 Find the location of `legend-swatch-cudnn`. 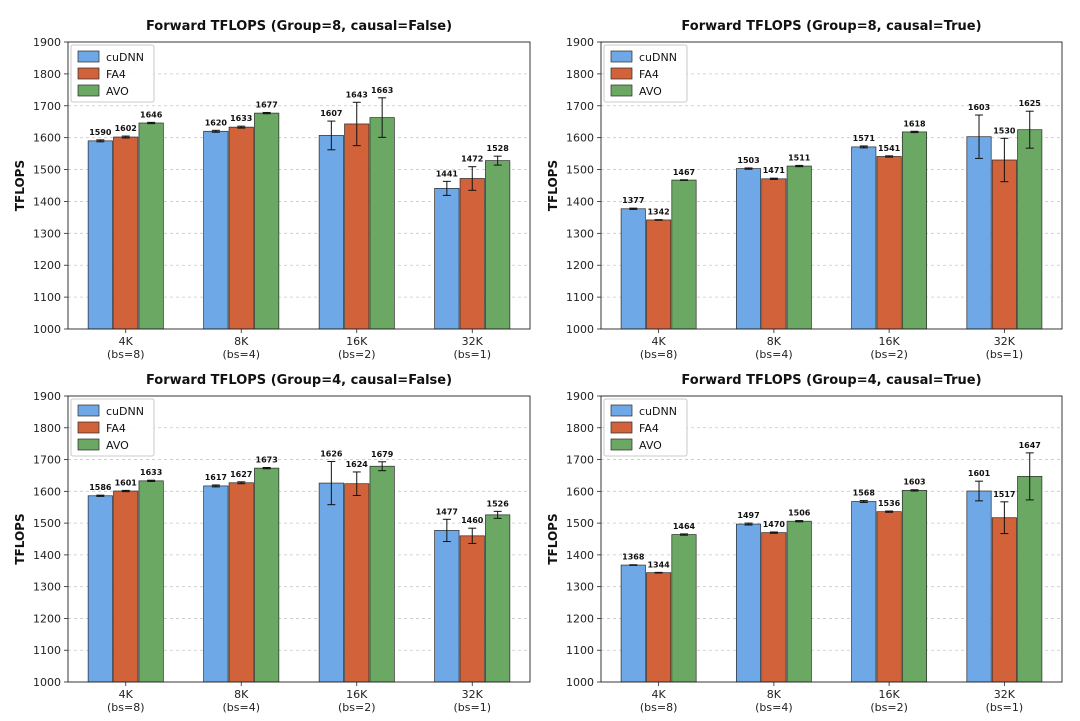

legend-swatch-cudnn is located at coordinates (621, 56).